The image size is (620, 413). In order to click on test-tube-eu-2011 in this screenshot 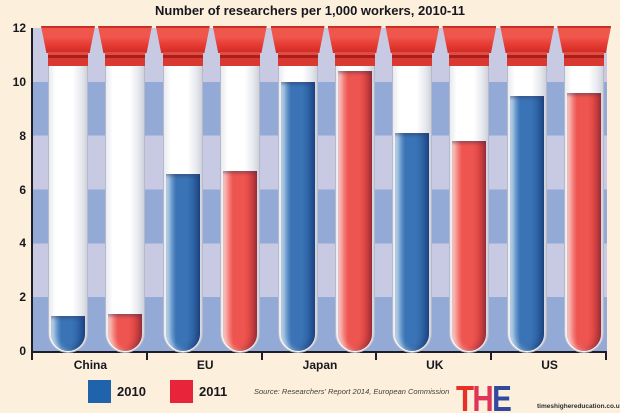, I will do `click(239, 189)`.